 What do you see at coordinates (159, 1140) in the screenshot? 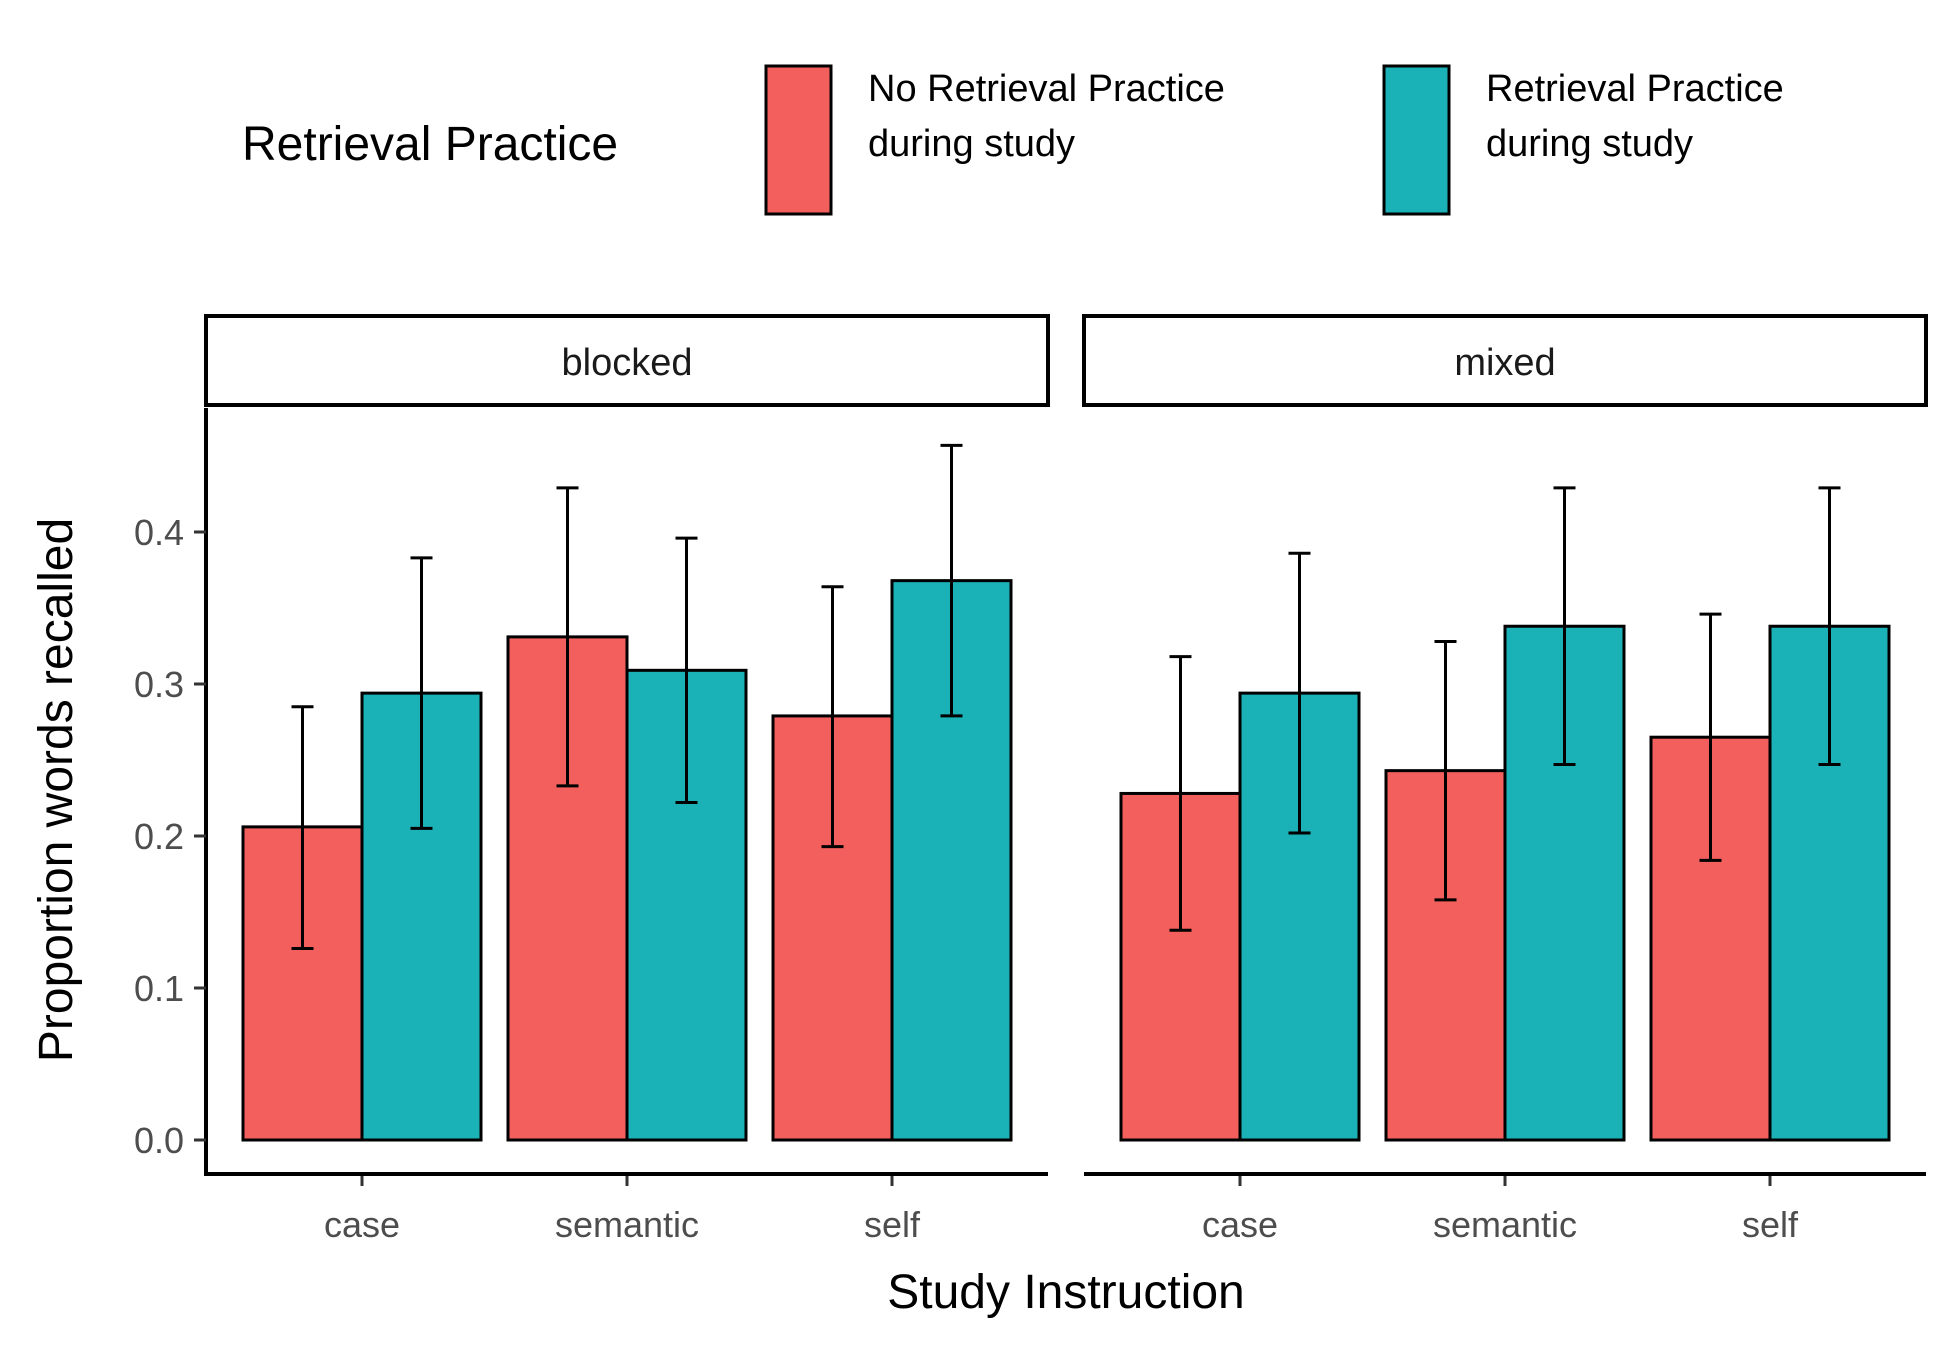
I see `y-tick-label: 0.0` at bounding box center [159, 1140].